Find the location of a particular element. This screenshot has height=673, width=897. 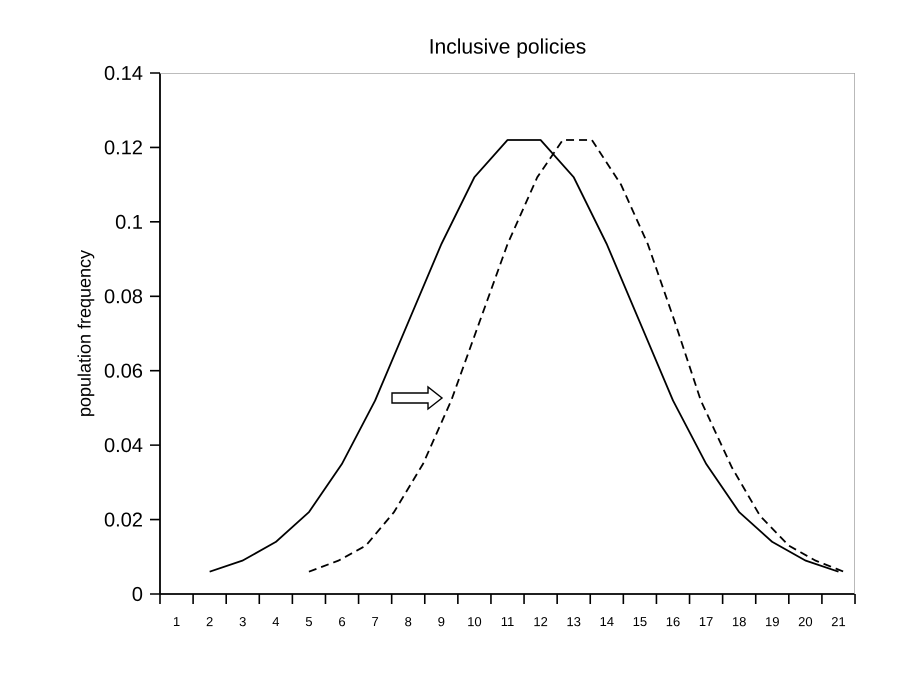

x-tick-label: 20 is located at coordinates (805, 621).